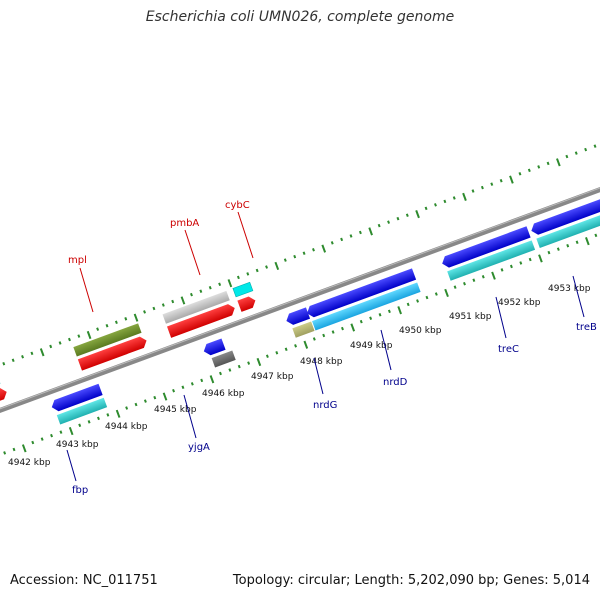 This screenshot has width=600, height=600. What do you see at coordinates (77, 445) in the screenshot?
I see `kbp-label: 4943 kbp` at bounding box center [77, 445].